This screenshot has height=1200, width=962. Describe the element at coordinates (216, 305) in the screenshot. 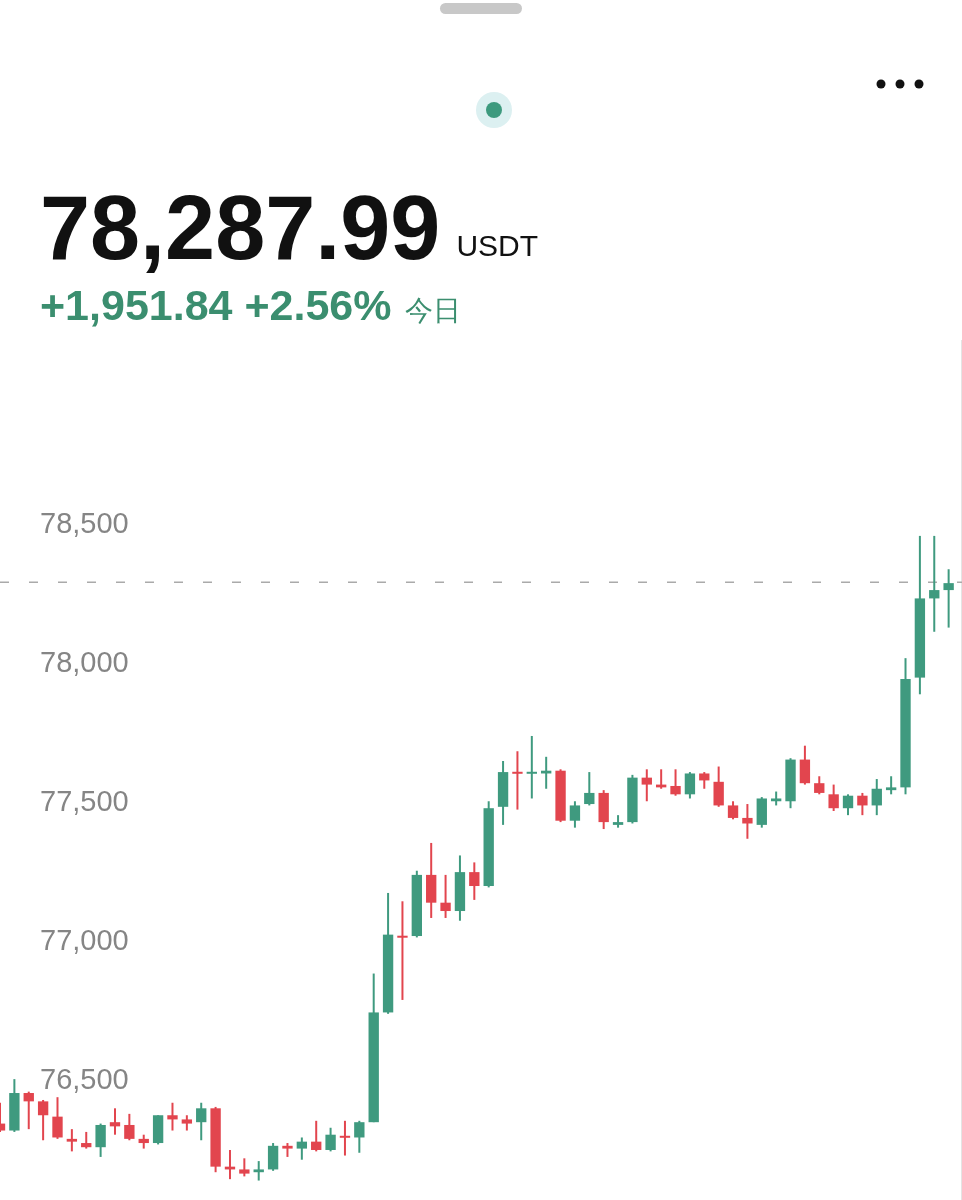

I see `subtitle: +1,951.84 +2.56%` at that location.